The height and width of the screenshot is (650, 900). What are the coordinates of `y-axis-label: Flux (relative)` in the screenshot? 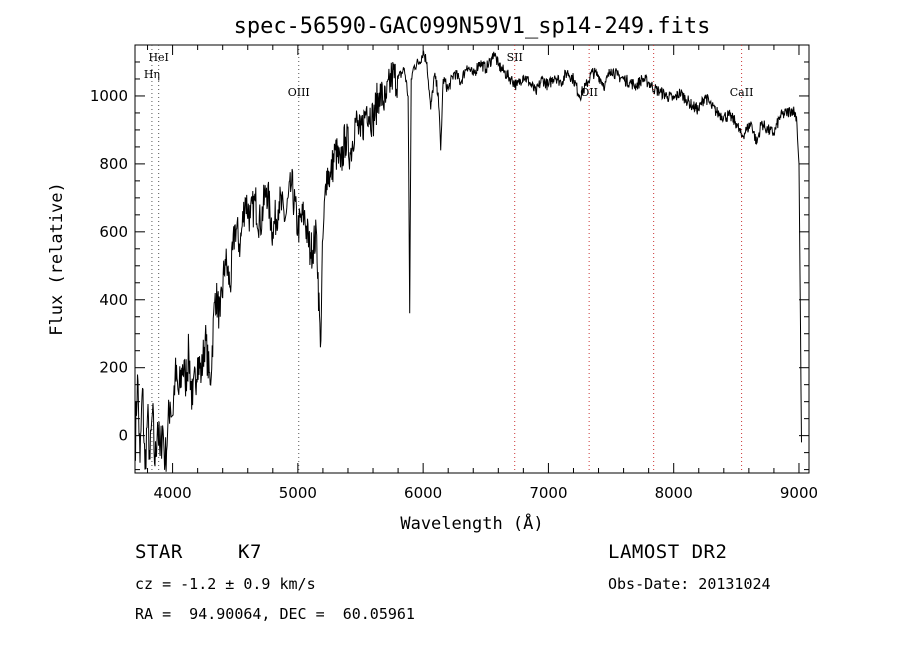 It's located at (57, 259).